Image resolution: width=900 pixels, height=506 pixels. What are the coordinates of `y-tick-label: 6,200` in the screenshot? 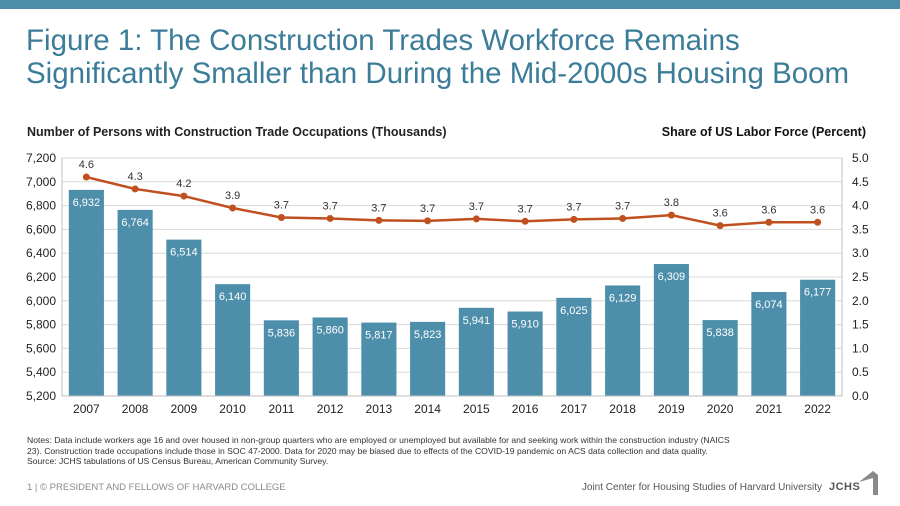 It's located at (41, 277).